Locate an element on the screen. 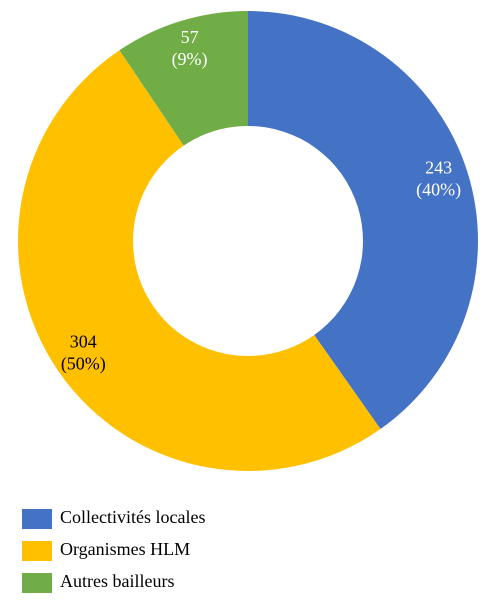  legend-label: Collectivités locales is located at coordinates (132, 517).